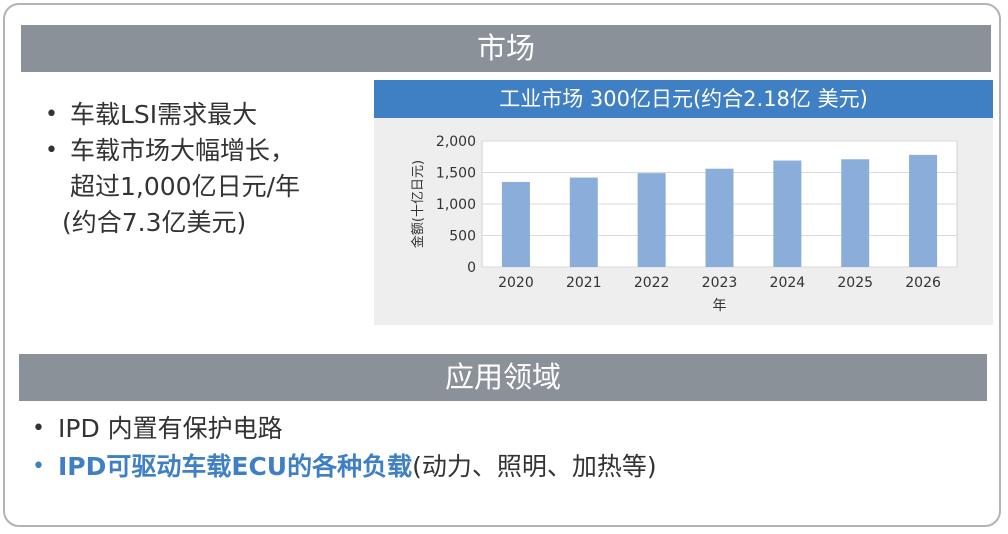  What do you see at coordinates (456, 142) in the screenshot?
I see `y-tick-label: 2,000` at bounding box center [456, 142].